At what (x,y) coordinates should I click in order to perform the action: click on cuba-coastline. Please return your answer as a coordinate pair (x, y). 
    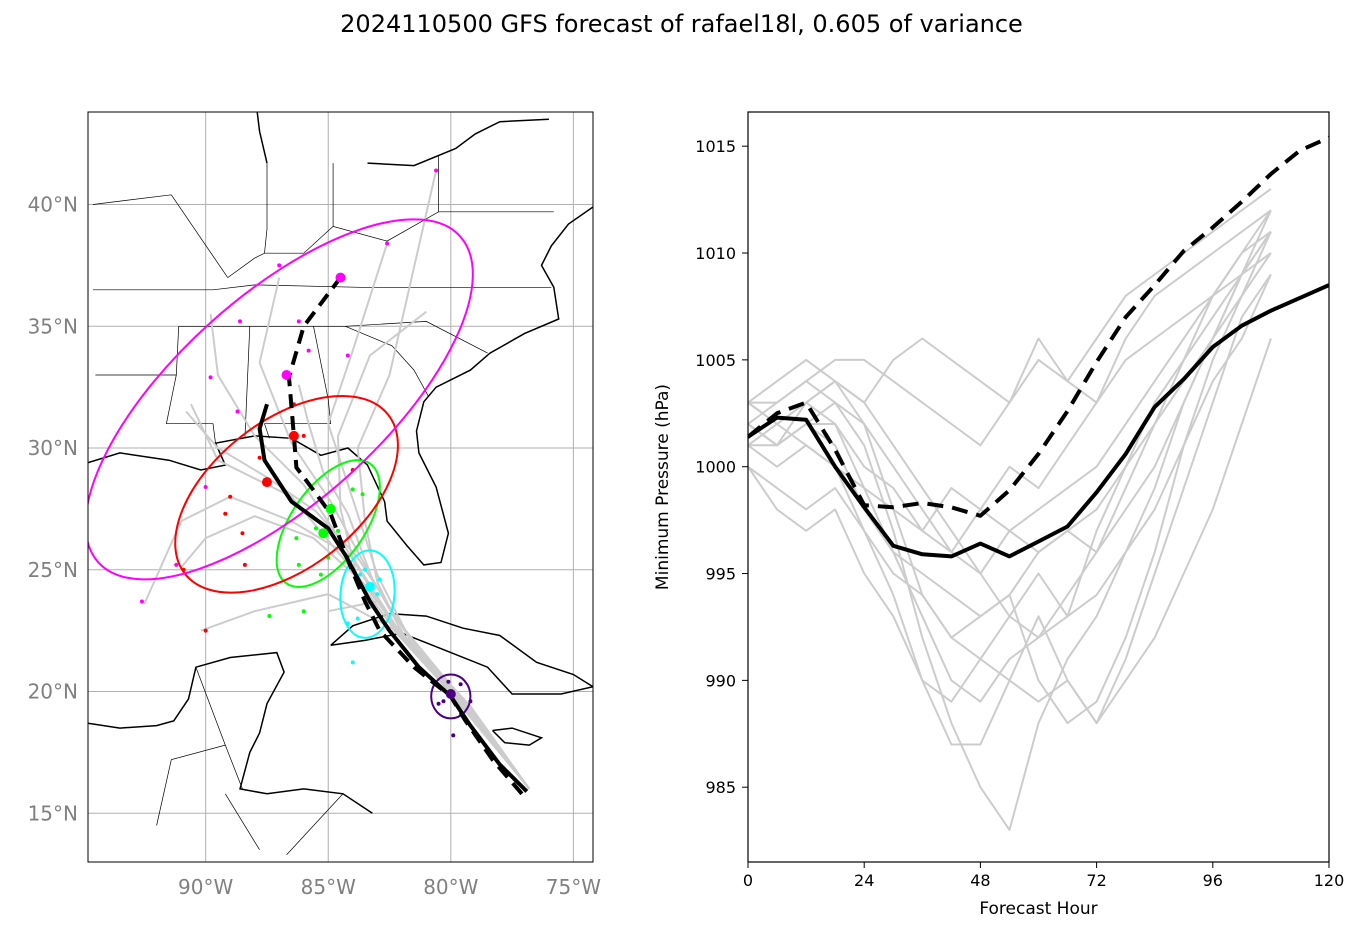
    Looking at the image, I should click on (461, 653).